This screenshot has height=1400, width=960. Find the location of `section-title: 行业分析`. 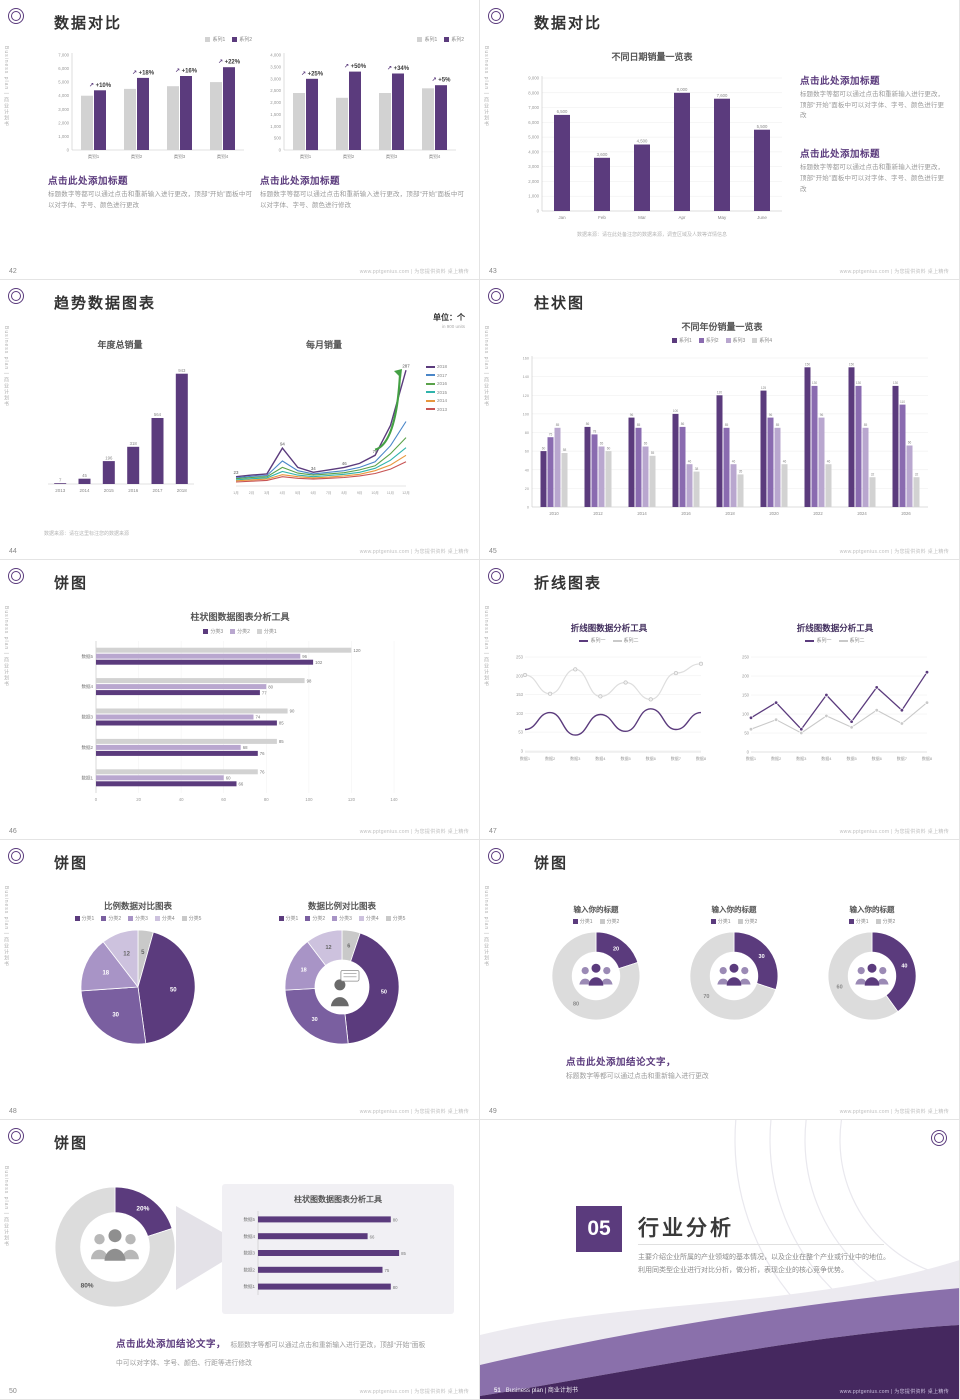

section-title: 行业分析 is located at coordinates (686, 1228).